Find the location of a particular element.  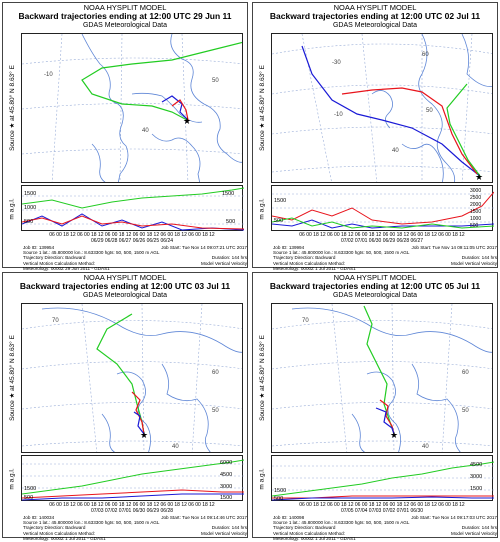

svg-text: -30 is located at coordinates (336, 63).